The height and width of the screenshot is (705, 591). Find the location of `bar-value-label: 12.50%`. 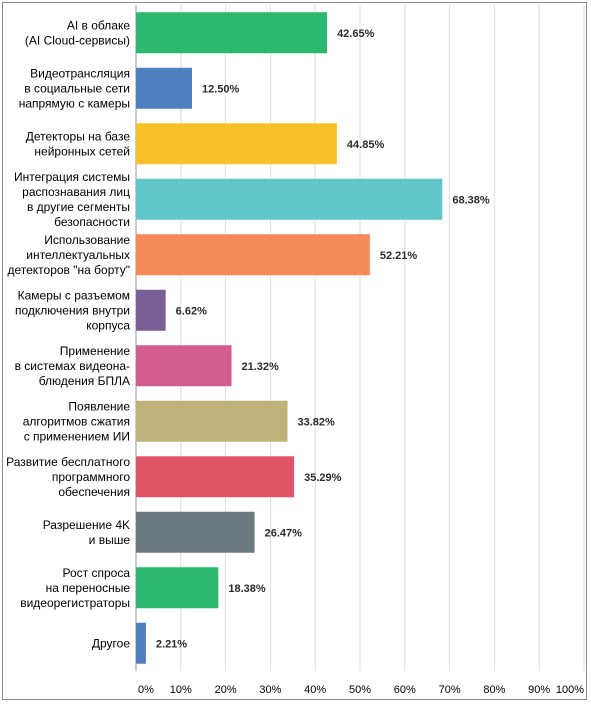

bar-value-label: 12.50% is located at coordinates (221, 89).